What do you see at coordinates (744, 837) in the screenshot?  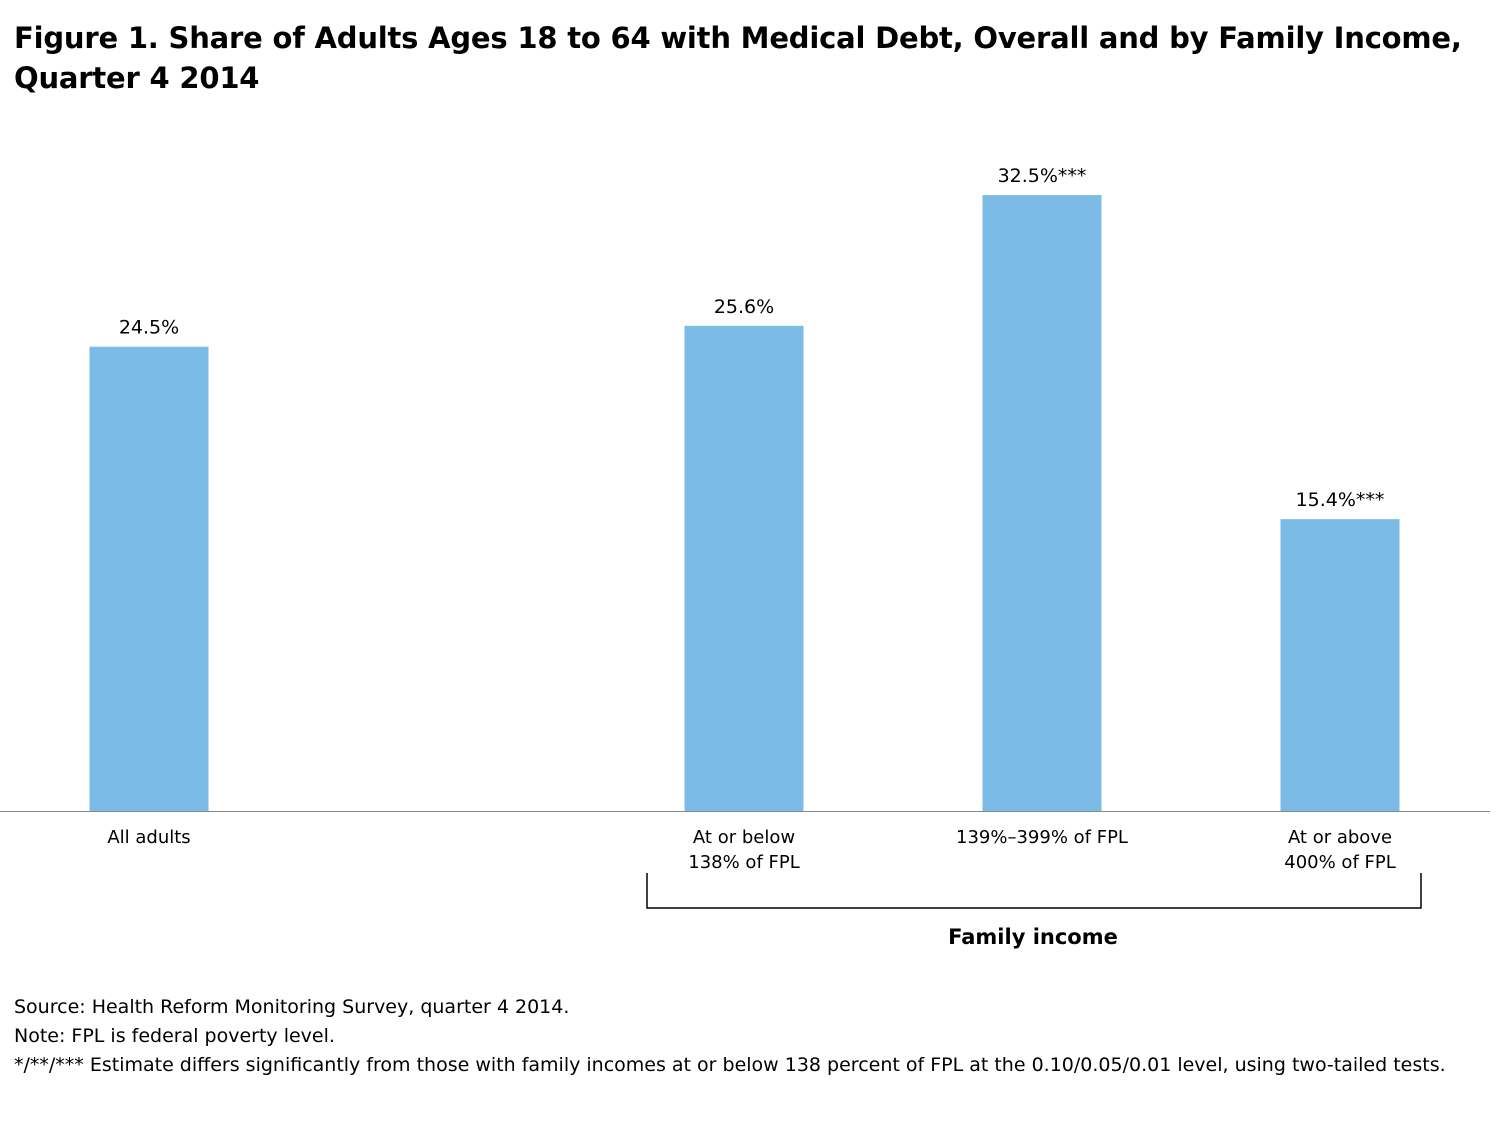 I see `category-label: At or below` at bounding box center [744, 837].